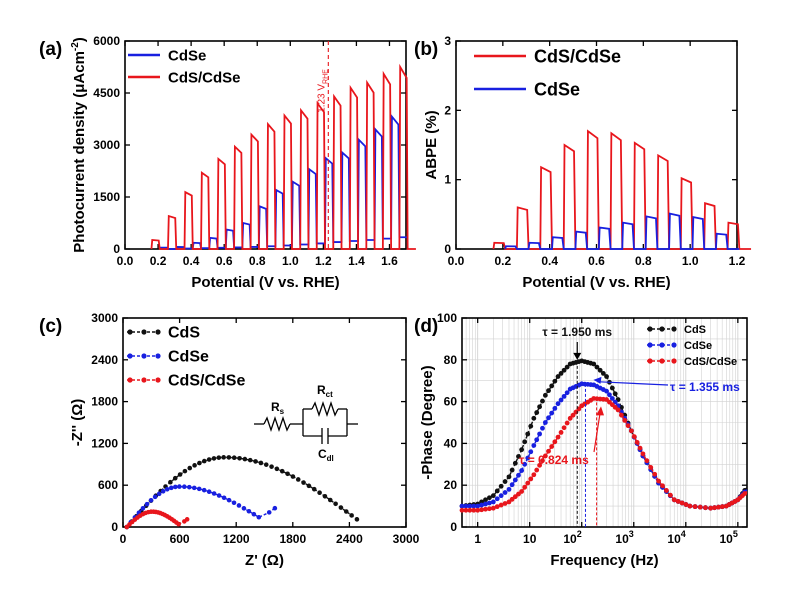 The width and height of the screenshot is (794, 604). Describe the element at coordinates (104, 360) in the screenshot. I see `y-tick-label: 2400` at that location.